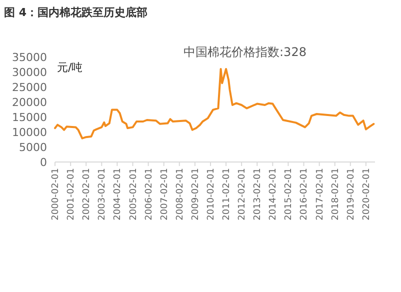 Image resolution: width=401 pixels, height=292 pixels. What do you see at coordinates (56, 194) in the screenshot?
I see `x-tick-label: 2000-02-01` at bounding box center [56, 194].